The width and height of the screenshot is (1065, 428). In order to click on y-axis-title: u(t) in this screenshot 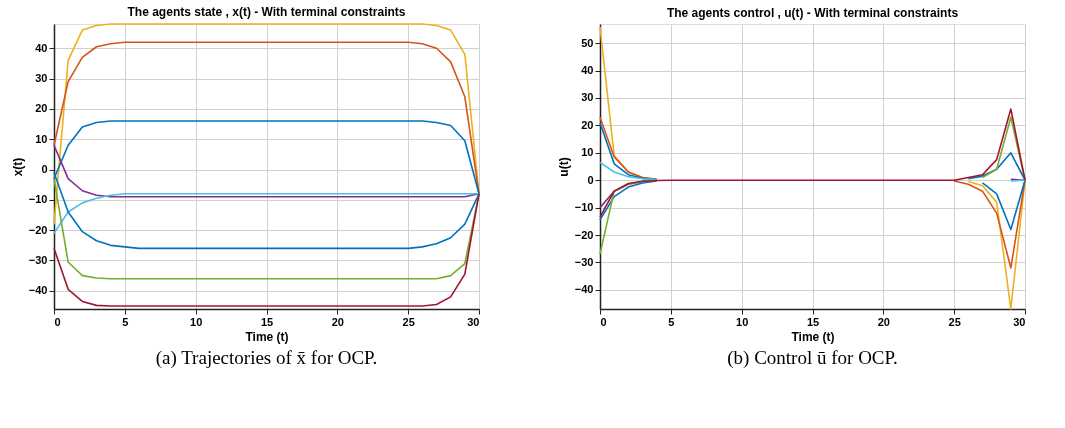, I will do `click(563, 167)`.